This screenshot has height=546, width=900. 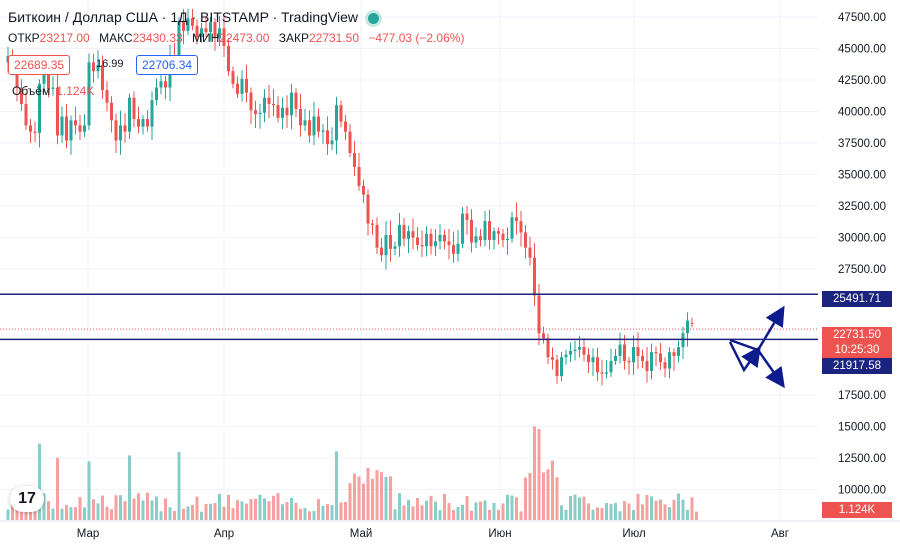 I want to click on sell-button: 22689.35, so click(x=39, y=65).